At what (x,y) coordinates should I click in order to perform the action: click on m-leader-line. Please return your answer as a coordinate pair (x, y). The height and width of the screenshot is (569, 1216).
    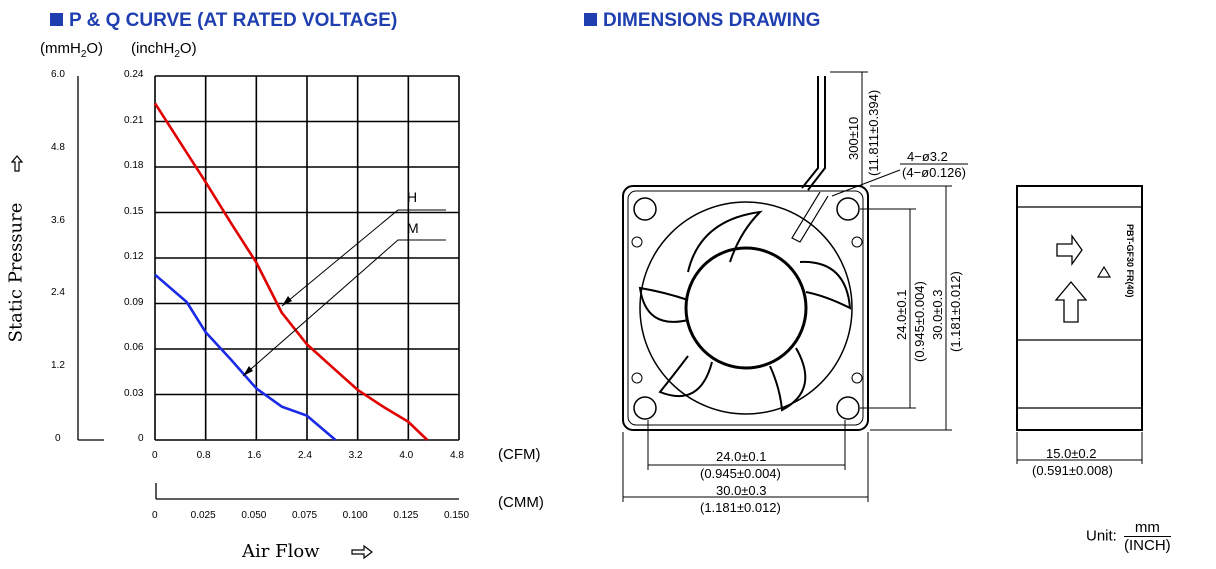
    Looking at the image, I should click on (344, 308).